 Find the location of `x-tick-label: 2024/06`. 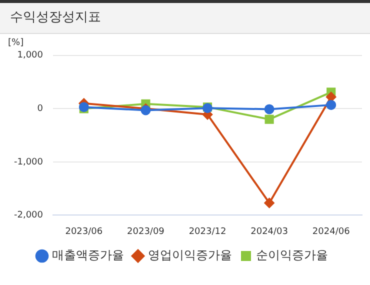

x-tick-label: 2024/06 is located at coordinates (331, 231).